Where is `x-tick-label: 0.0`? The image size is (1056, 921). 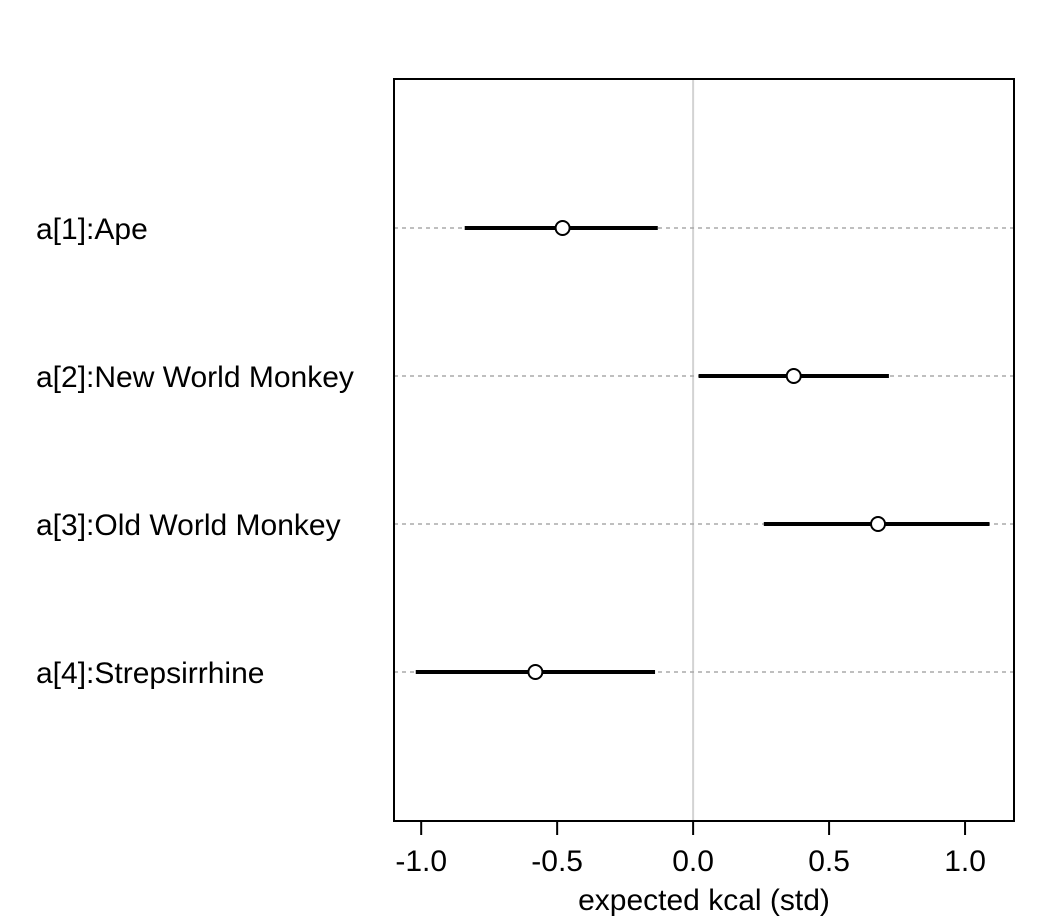
x-tick-label: 0.0 is located at coordinates (693, 861).